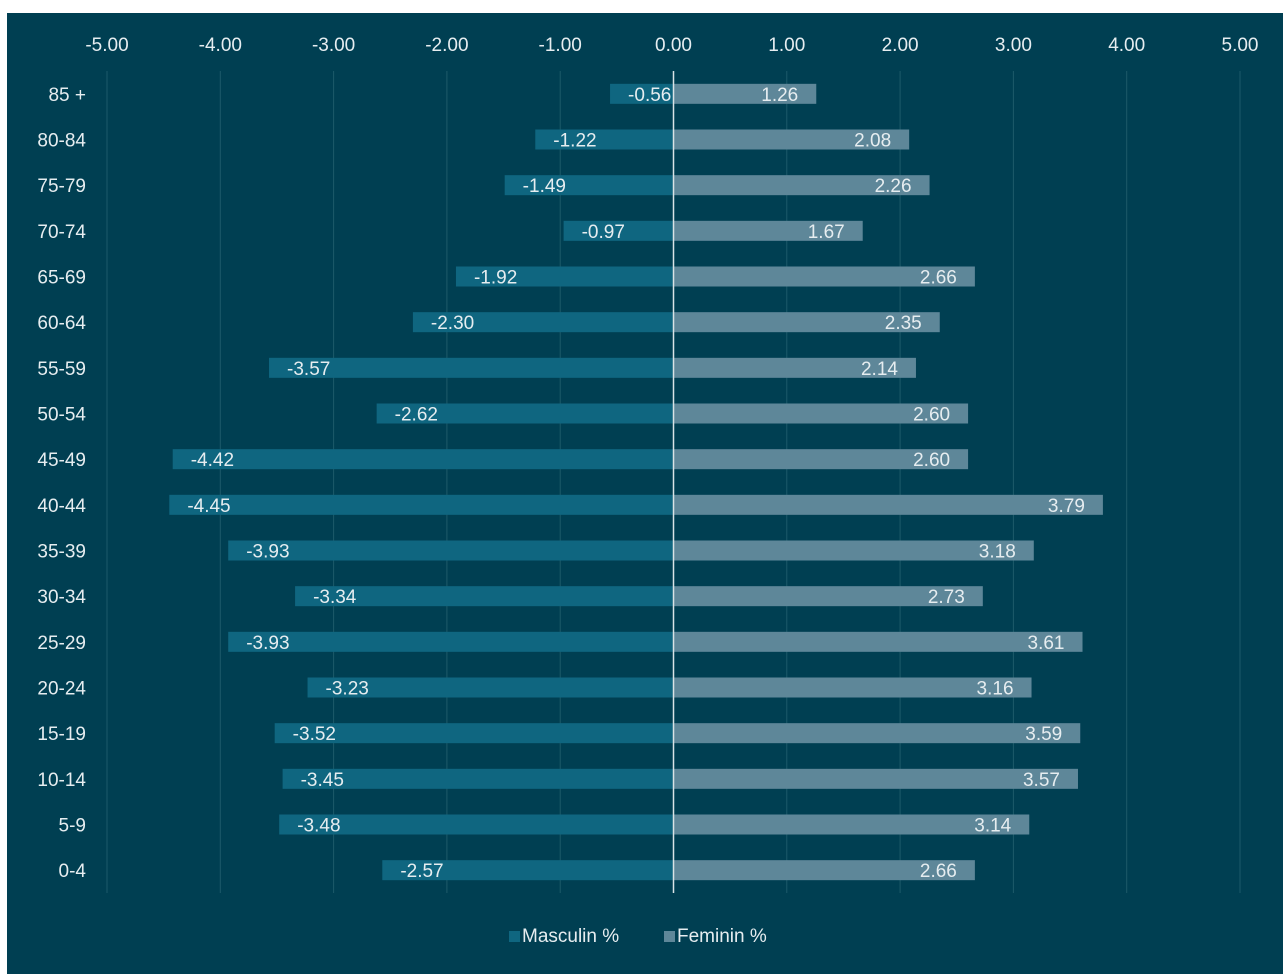 This screenshot has height=979, width=1283. I want to click on category-label: 35-39, so click(61, 552).